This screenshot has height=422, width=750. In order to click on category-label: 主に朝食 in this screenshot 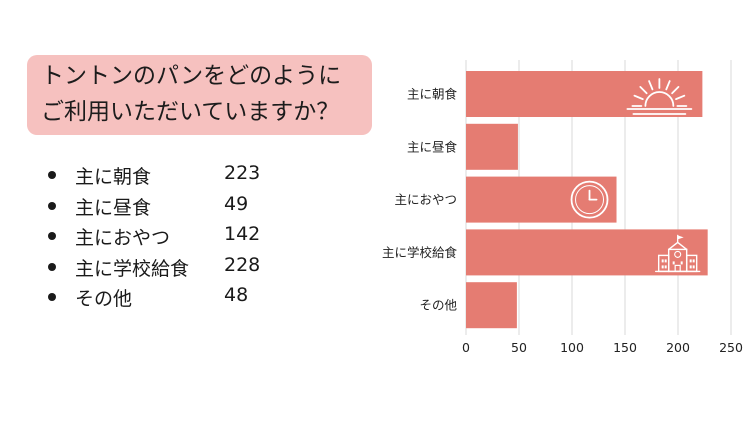, I will do `click(432, 94)`.